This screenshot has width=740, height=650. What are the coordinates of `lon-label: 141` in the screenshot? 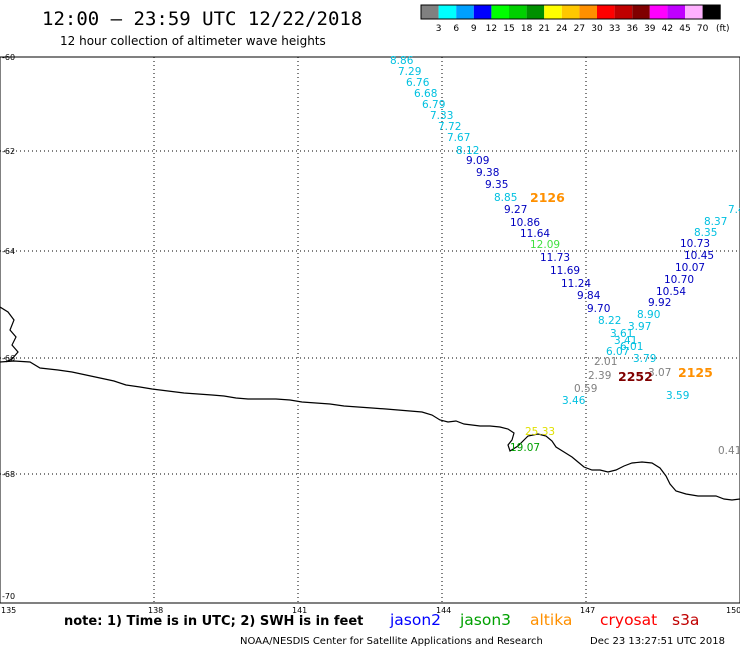 It's located at (299, 610).